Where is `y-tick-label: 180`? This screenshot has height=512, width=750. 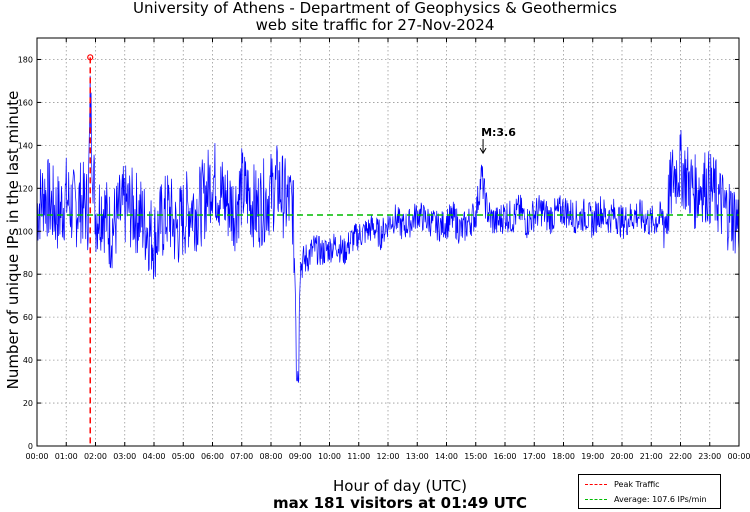
y-tick-label: 180 is located at coordinates (25, 59).